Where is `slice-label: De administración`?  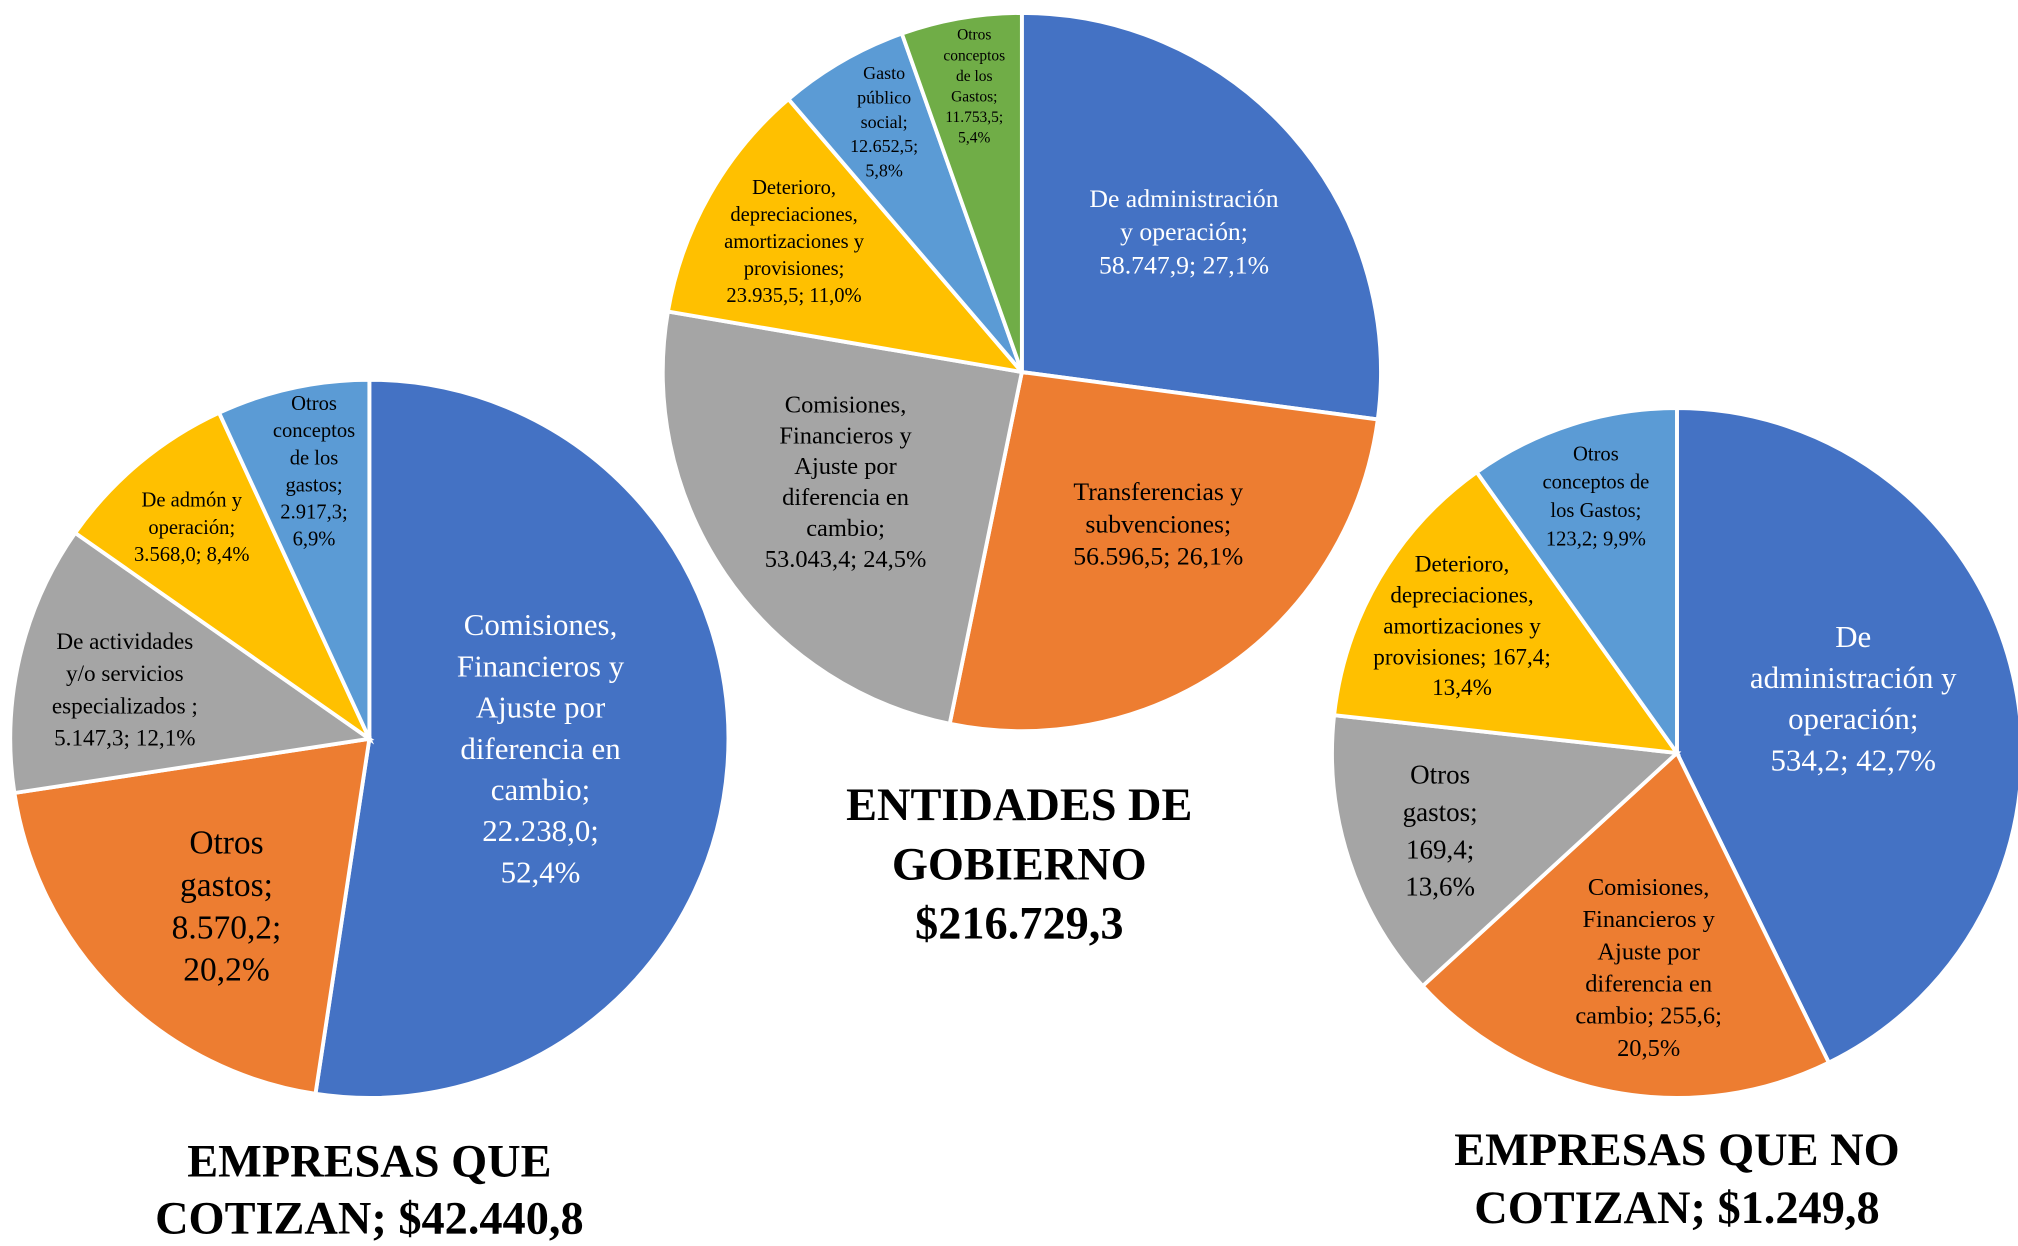
slice-label: De administración is located at coordinates (1183, 198).